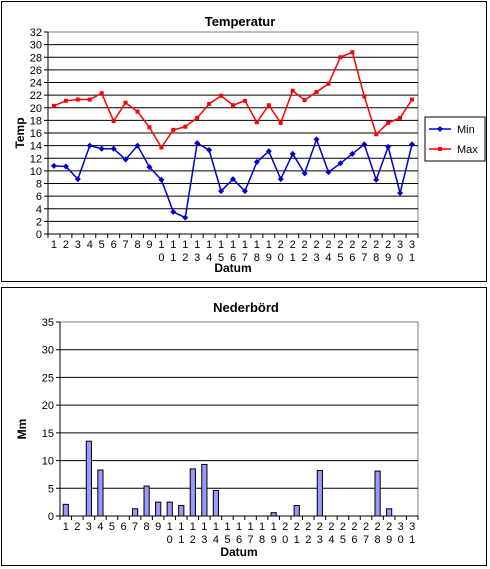  What do you see at coordinates (158, 527) in the screenshot?
I see `x-tick-label: 9` at bounding box center [158, 527].